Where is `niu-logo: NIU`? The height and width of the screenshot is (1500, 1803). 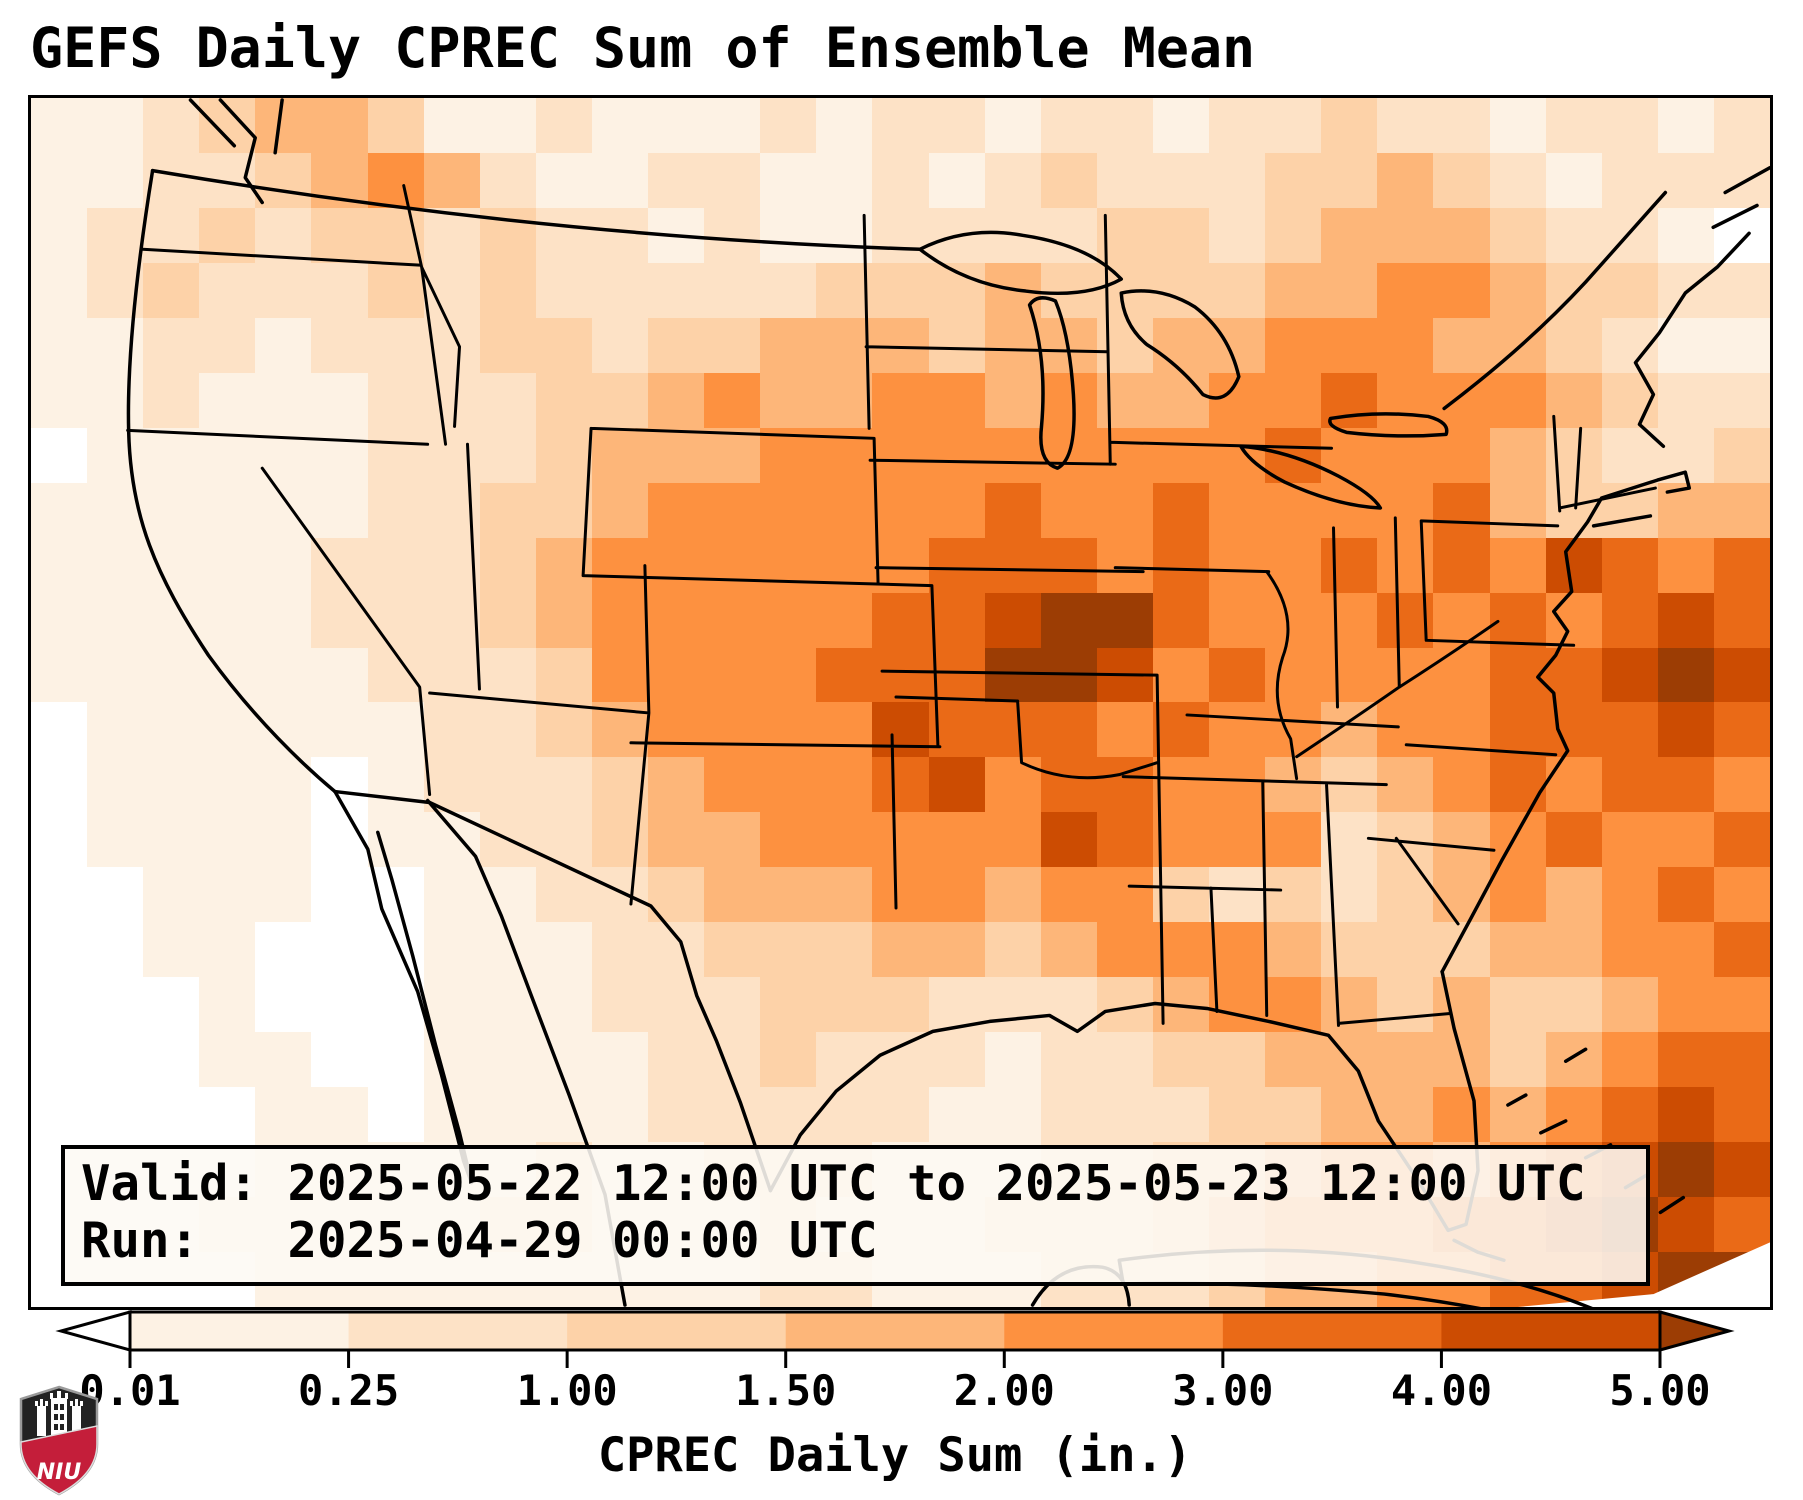 niu-logo: NIU is located at coordinates (59, 1440).